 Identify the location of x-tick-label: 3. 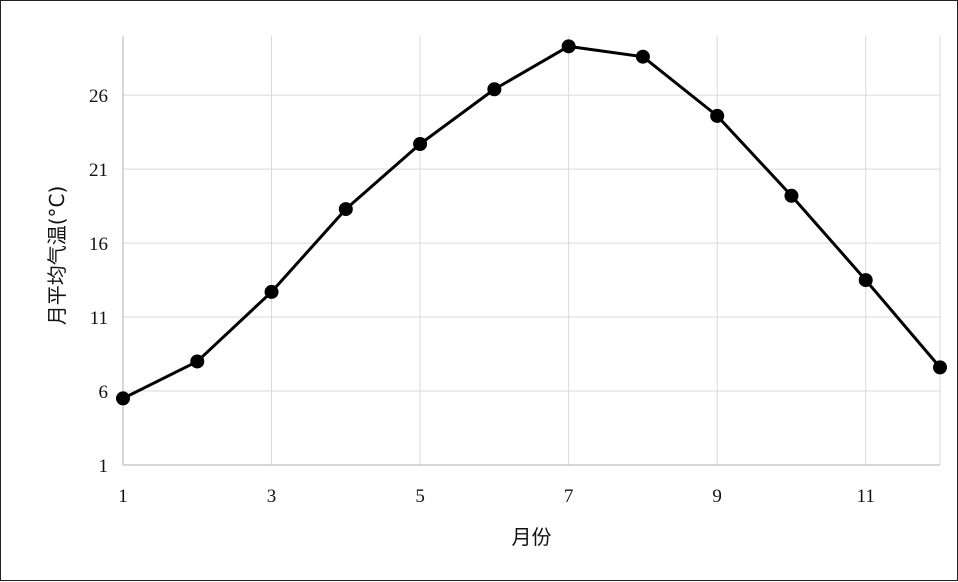
(272, 496).